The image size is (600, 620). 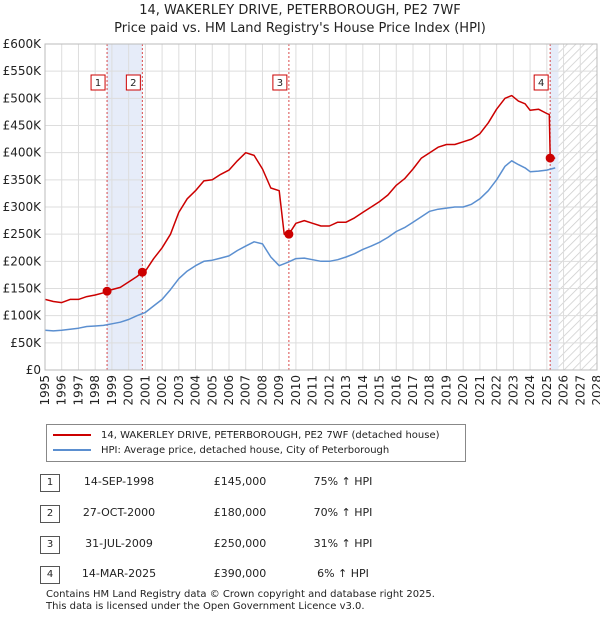 I want to click on x-tick-label: 2015, so click(x=380, y=390).